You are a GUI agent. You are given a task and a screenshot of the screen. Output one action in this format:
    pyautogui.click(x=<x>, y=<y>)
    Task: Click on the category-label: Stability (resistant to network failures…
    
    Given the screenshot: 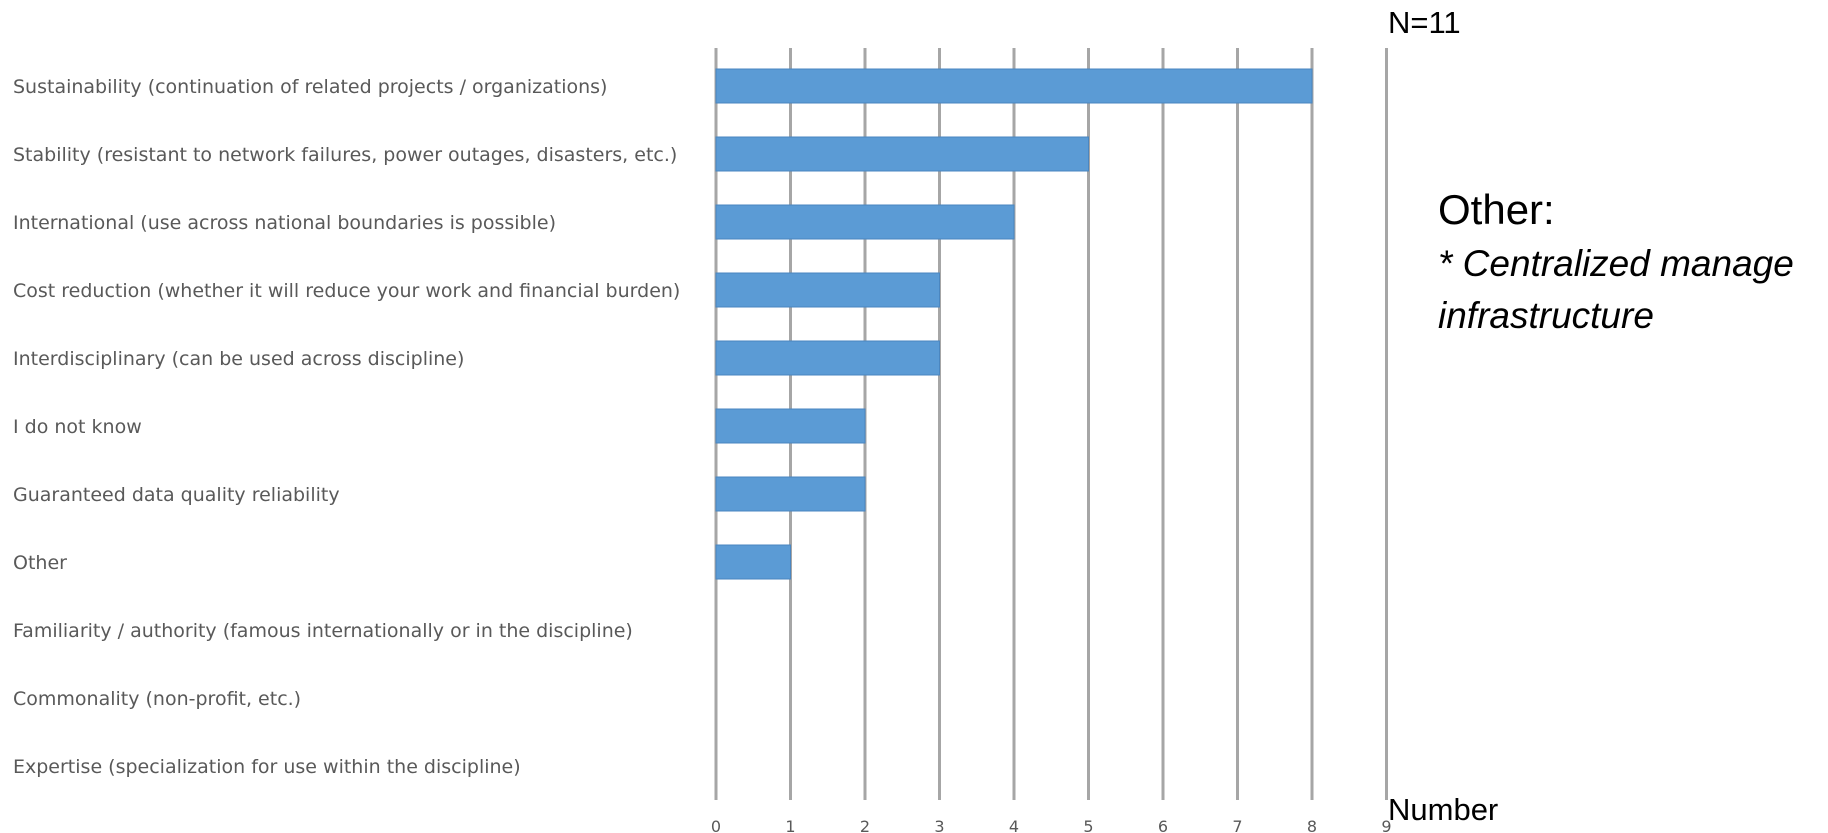 What is the action you would take?
    pyautogui.click(x=345, y=155)
    